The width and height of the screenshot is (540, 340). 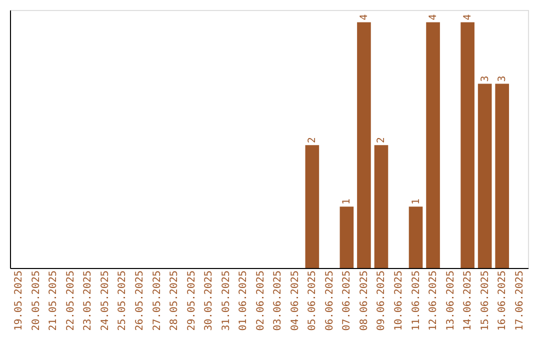 I want to click on x-tick-label: 20.05.2025, so click(x=36, y=300).